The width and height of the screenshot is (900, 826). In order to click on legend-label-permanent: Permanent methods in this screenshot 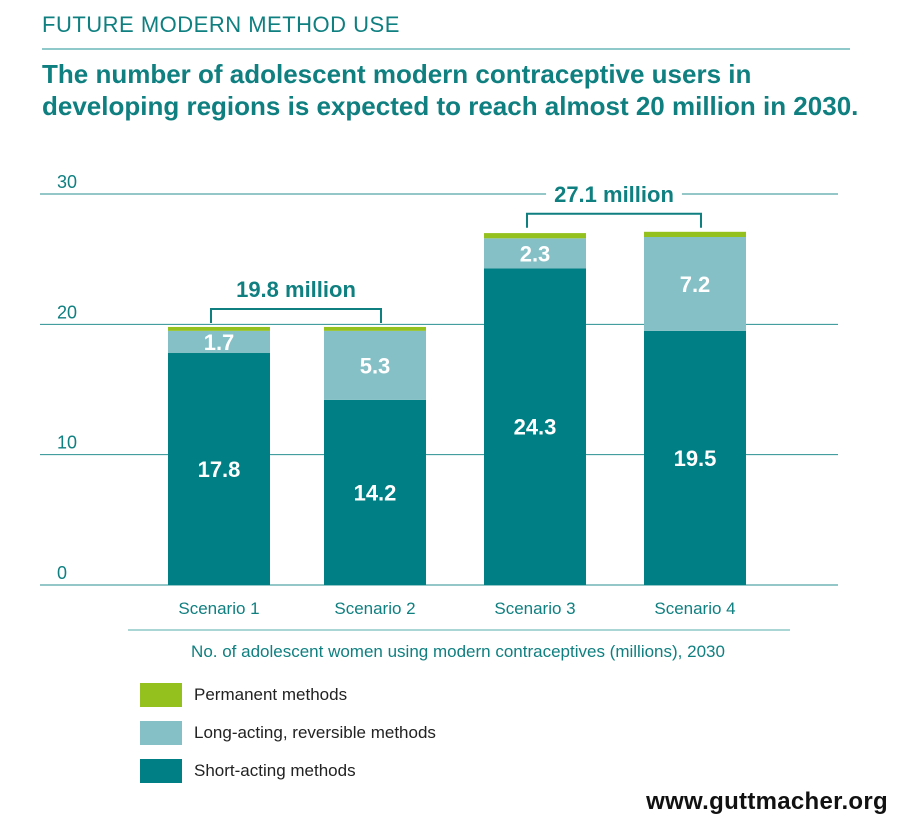, I will do `click(271, 694)`.